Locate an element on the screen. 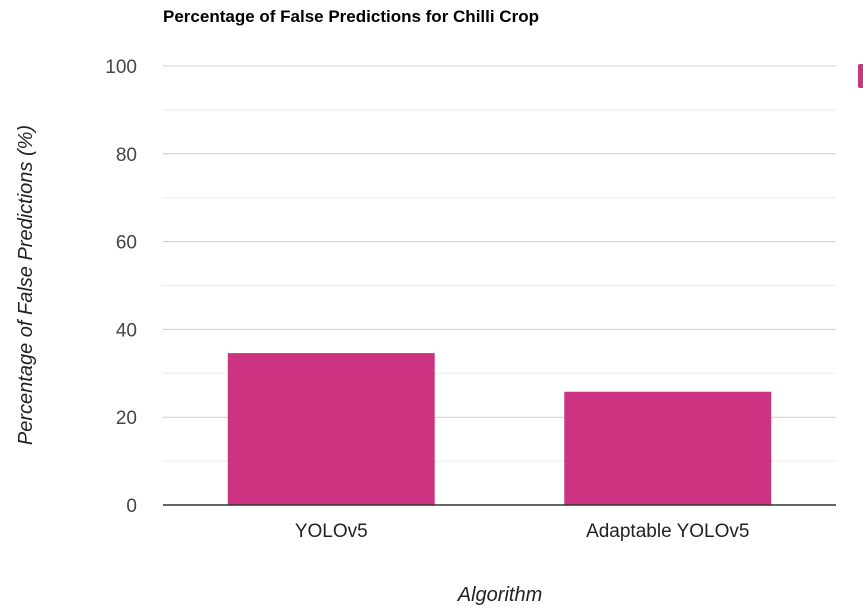  x-axis-title: Algorithm is located at coordinates (499, 595).